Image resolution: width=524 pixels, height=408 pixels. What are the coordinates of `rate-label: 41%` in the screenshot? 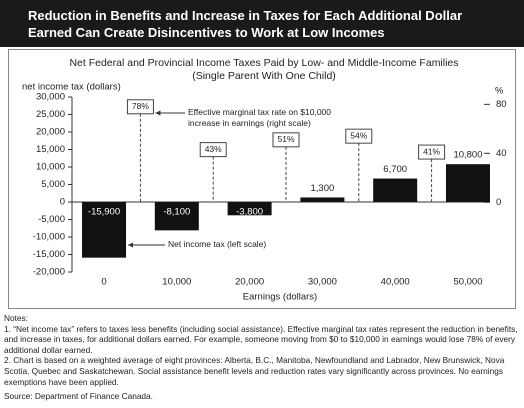 It's located at (431, 151).